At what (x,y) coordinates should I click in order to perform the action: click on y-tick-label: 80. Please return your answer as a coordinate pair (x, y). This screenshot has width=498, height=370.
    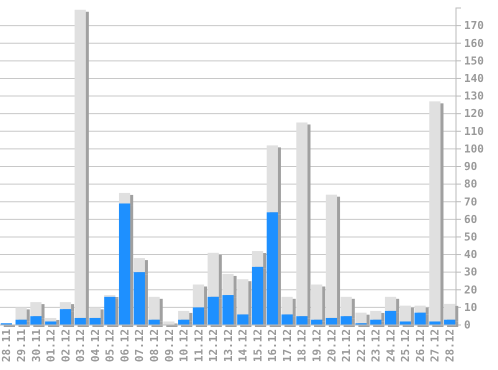
    Looking at the image, I should click on (471, 184).